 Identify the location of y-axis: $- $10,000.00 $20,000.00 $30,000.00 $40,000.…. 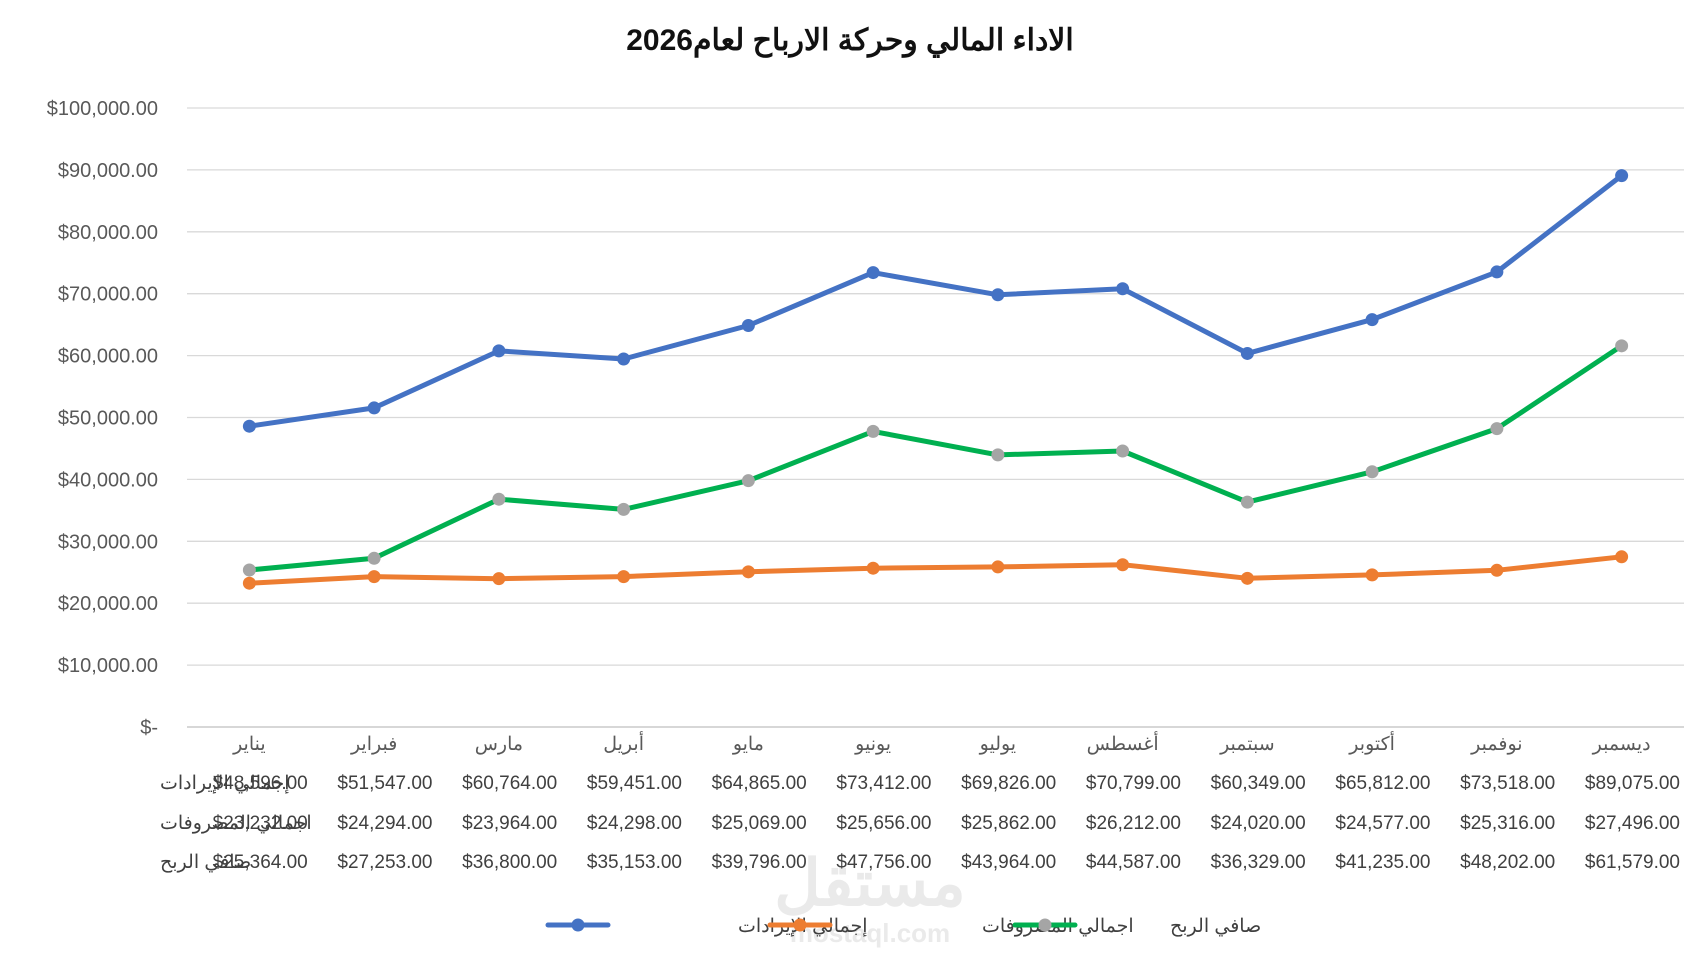
(102, 418).